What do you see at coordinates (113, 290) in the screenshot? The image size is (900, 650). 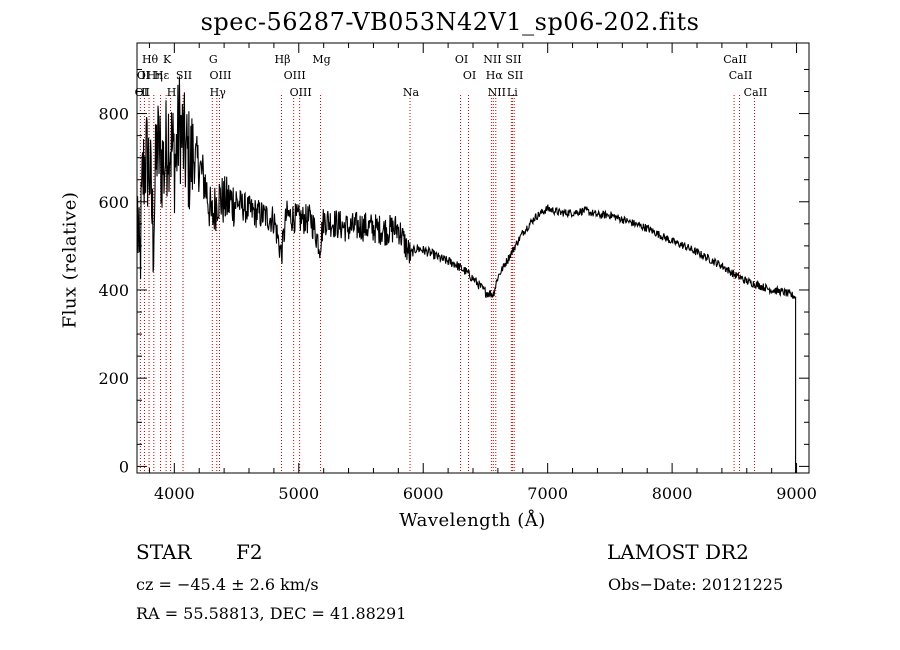 I see `y-tick-label: 400` at bounding box center [113, 290].